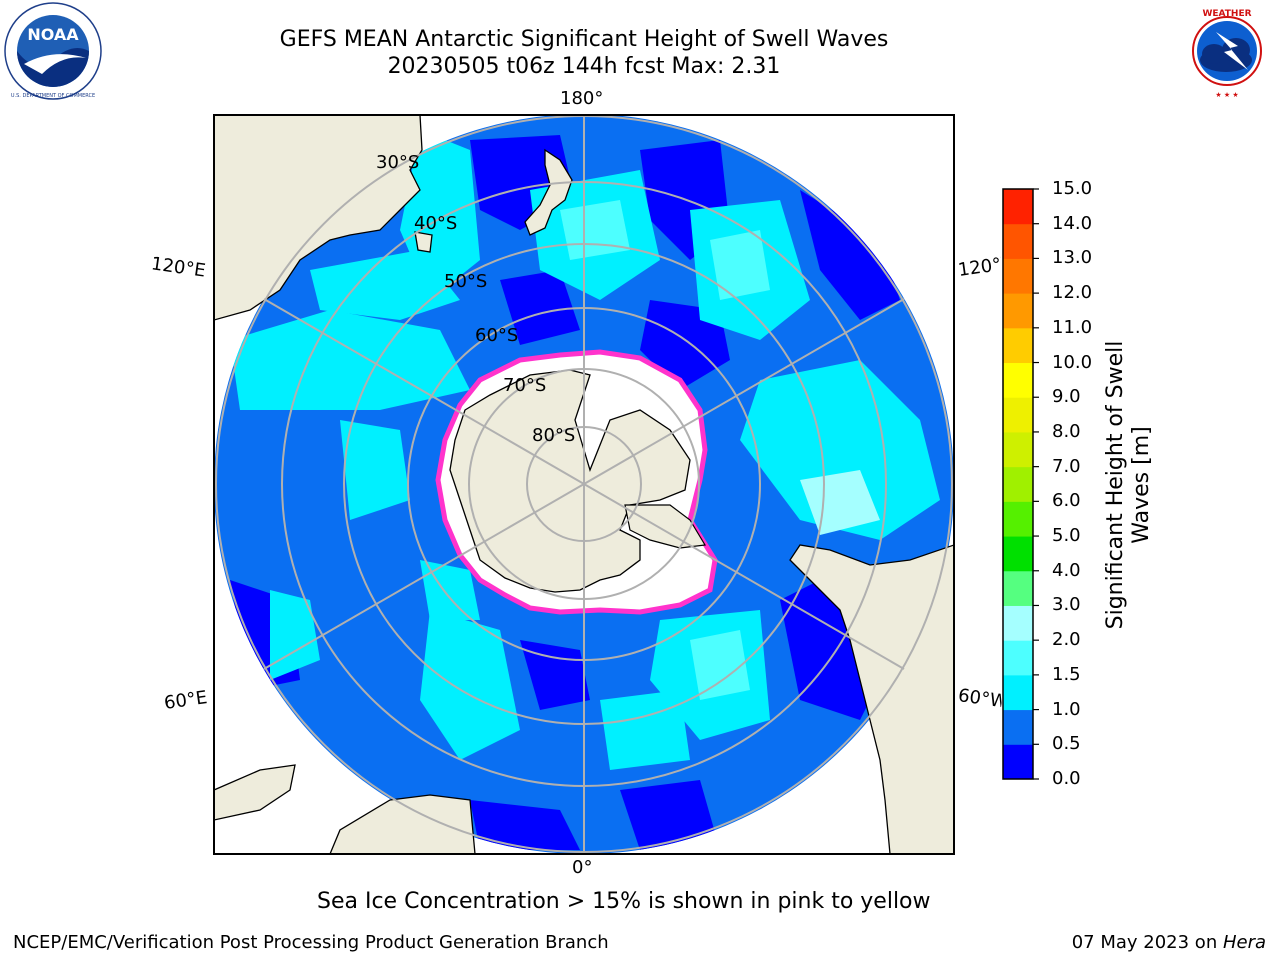 Image resolution: width=1280 pixels, height=960 pixels. What do you see at coordinates (1227, 51) in the screenshot?
I see `nws-logo: WEATHER ★ ★ ★` at bounding box center [1227, 51].